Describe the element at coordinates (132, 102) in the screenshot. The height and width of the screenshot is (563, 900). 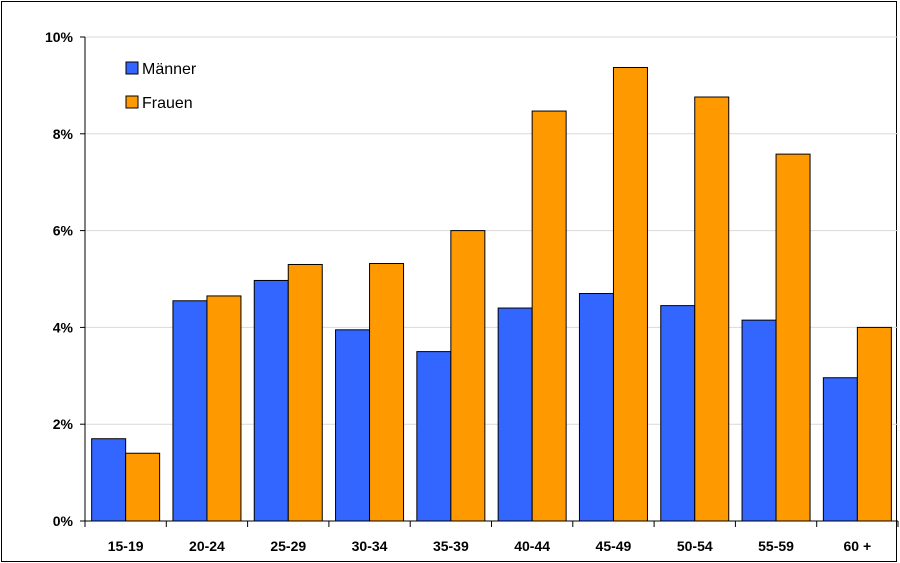
I see `legend-swatch-frauen` at that location.